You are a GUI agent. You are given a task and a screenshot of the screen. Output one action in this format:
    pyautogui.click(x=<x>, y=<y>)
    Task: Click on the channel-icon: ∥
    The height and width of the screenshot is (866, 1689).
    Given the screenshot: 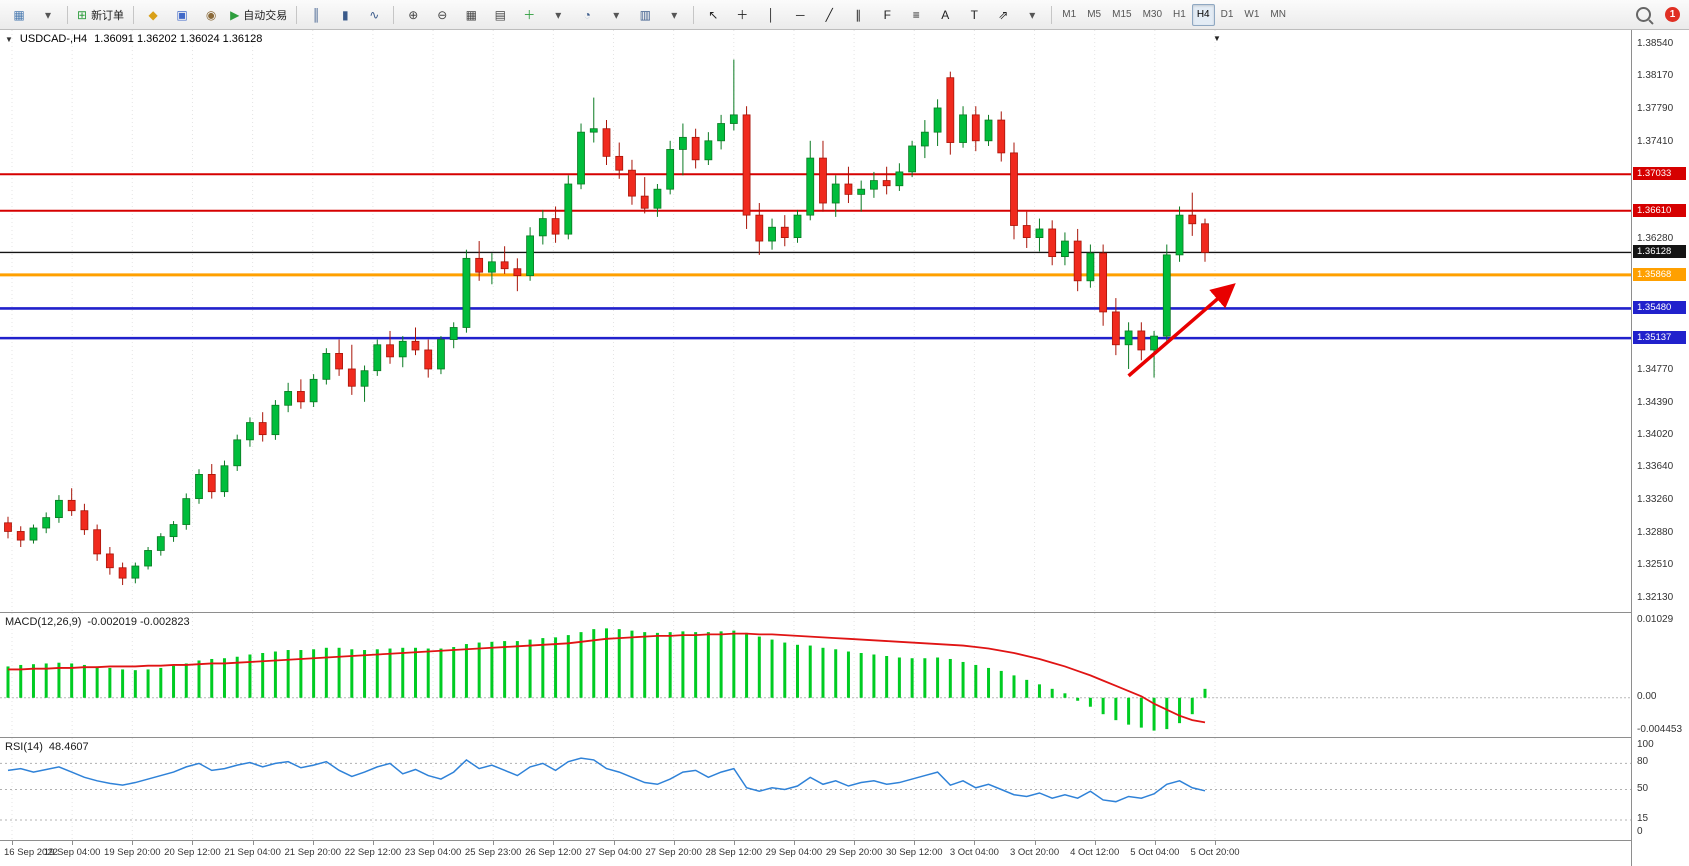 What is the action you would take?
    pyautogui.click(x=858, y=14)
    